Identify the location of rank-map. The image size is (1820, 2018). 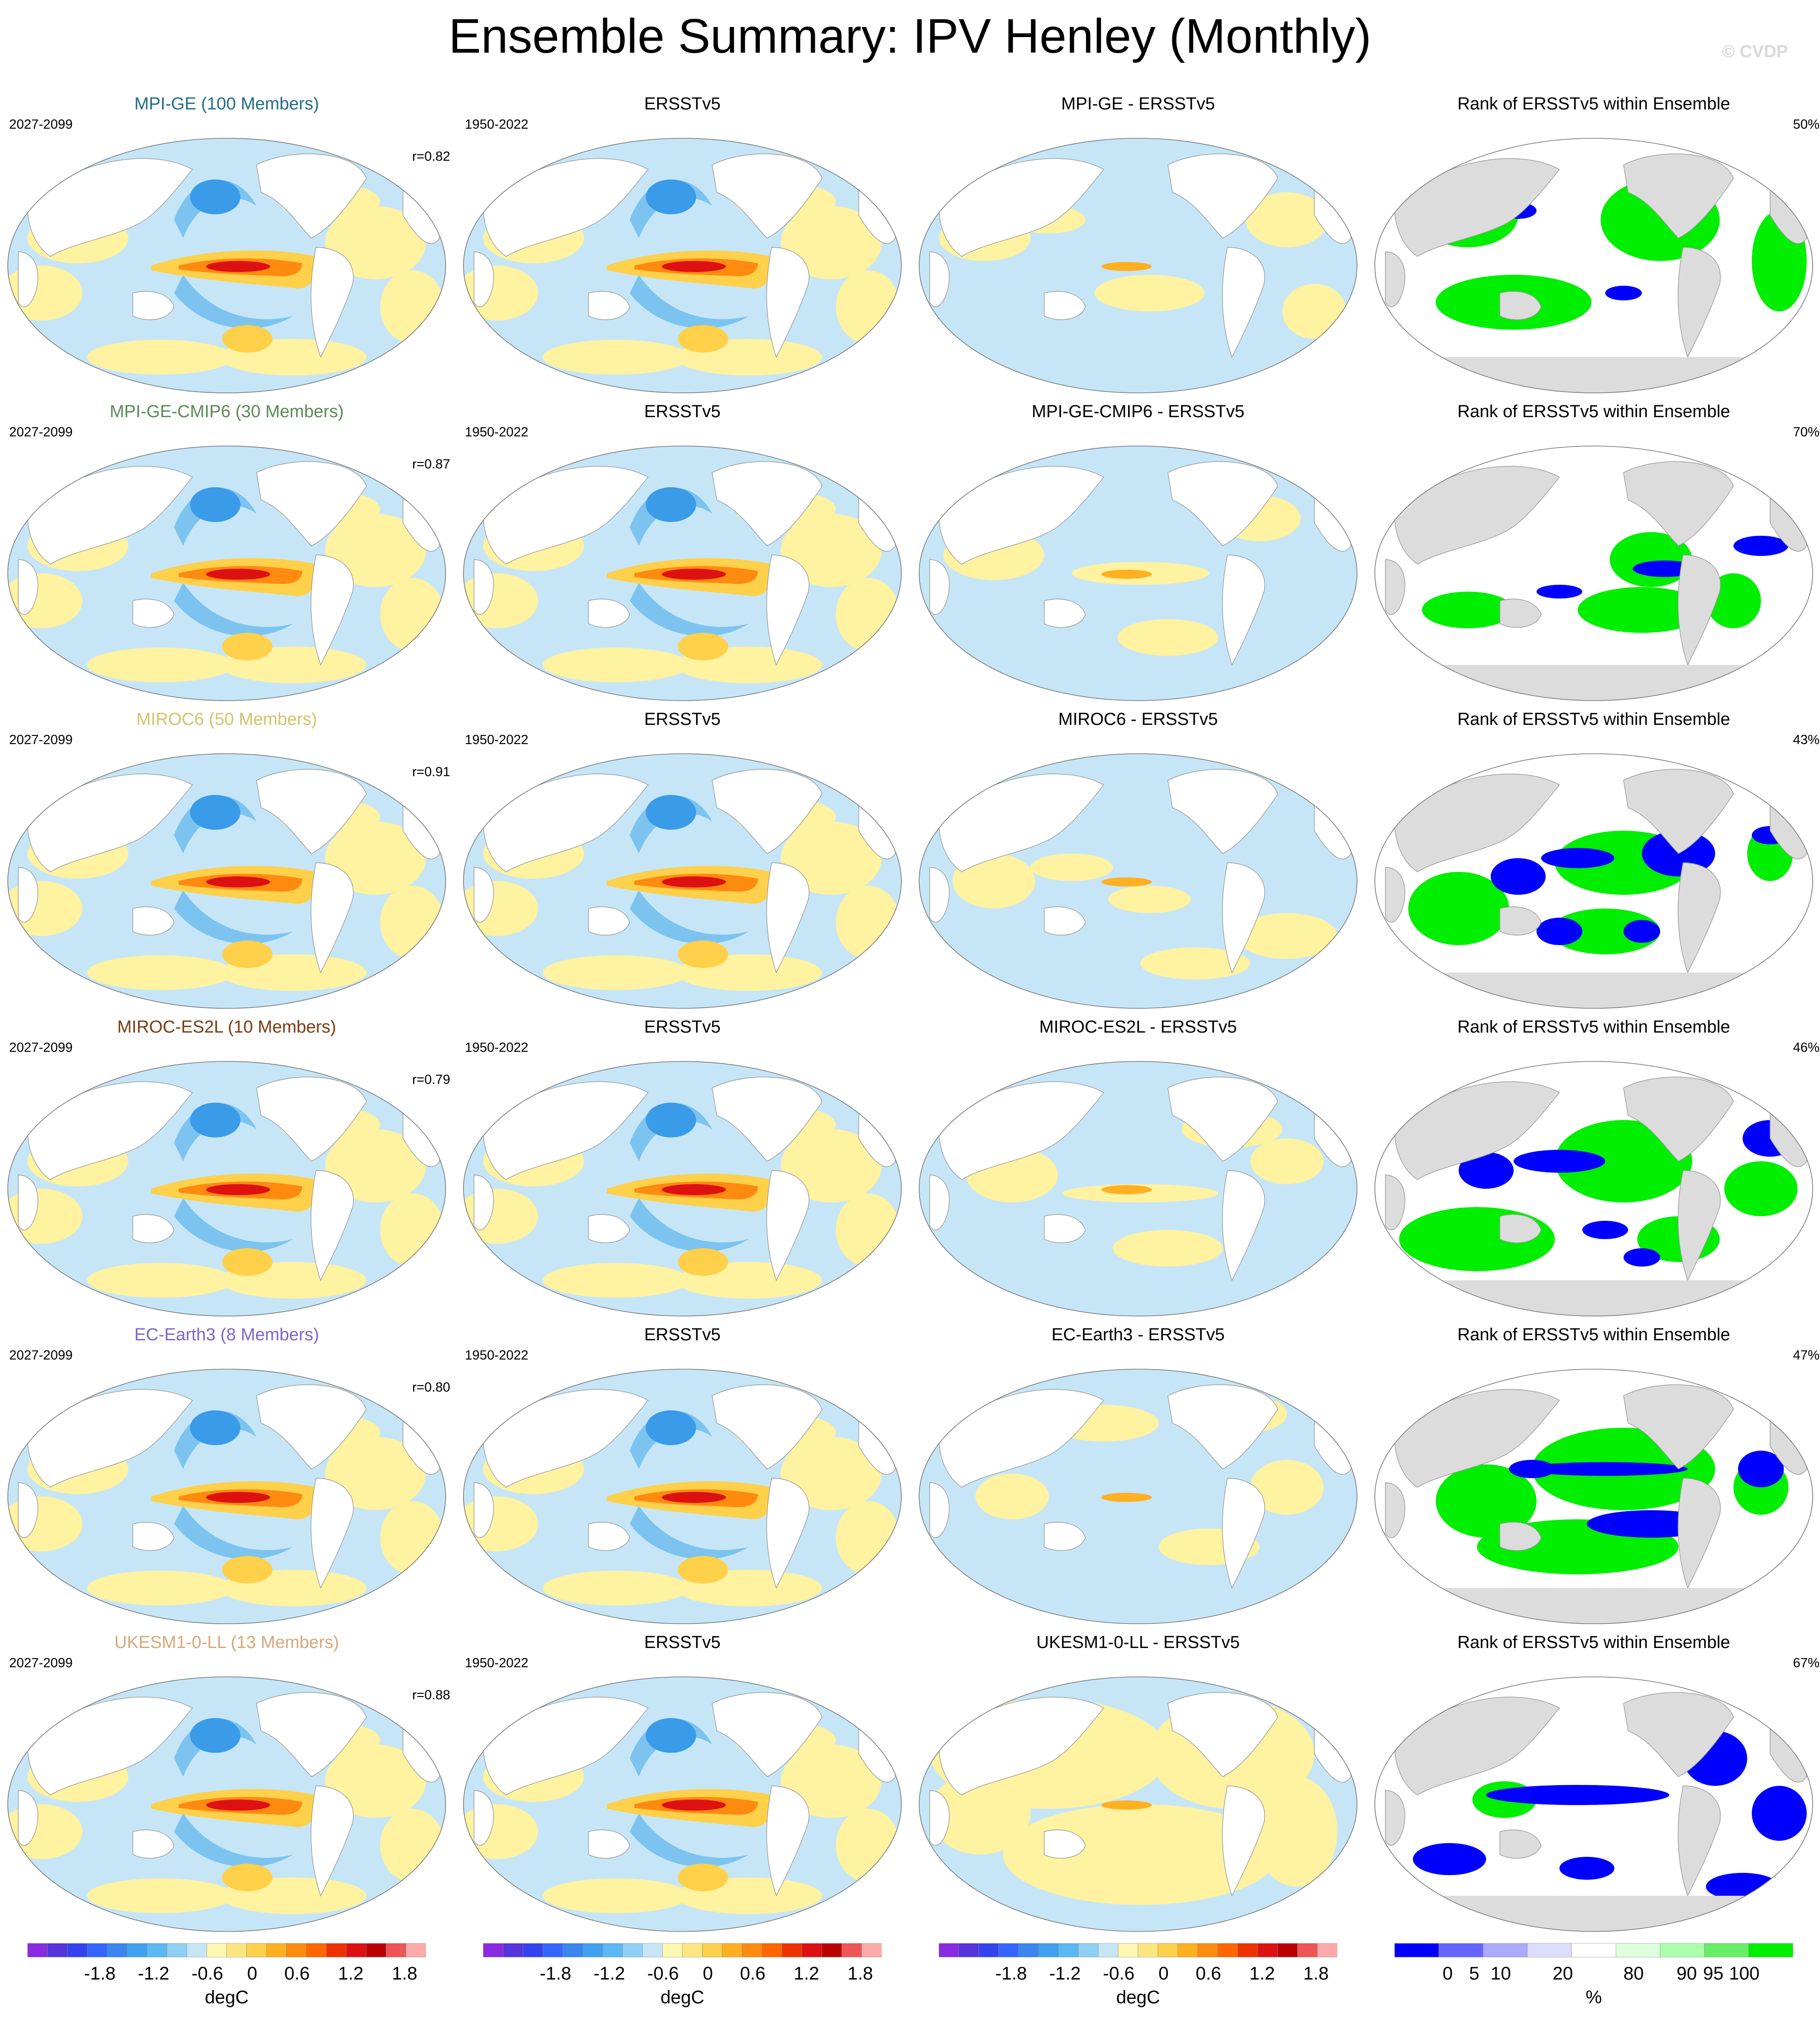
(1593, 265).